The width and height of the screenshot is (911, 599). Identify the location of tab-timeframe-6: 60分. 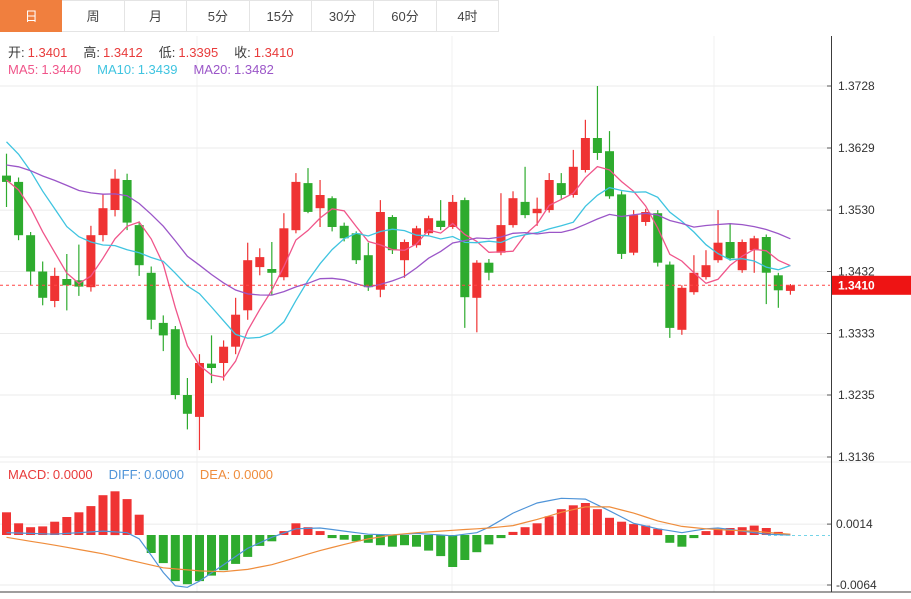
(405, 16).